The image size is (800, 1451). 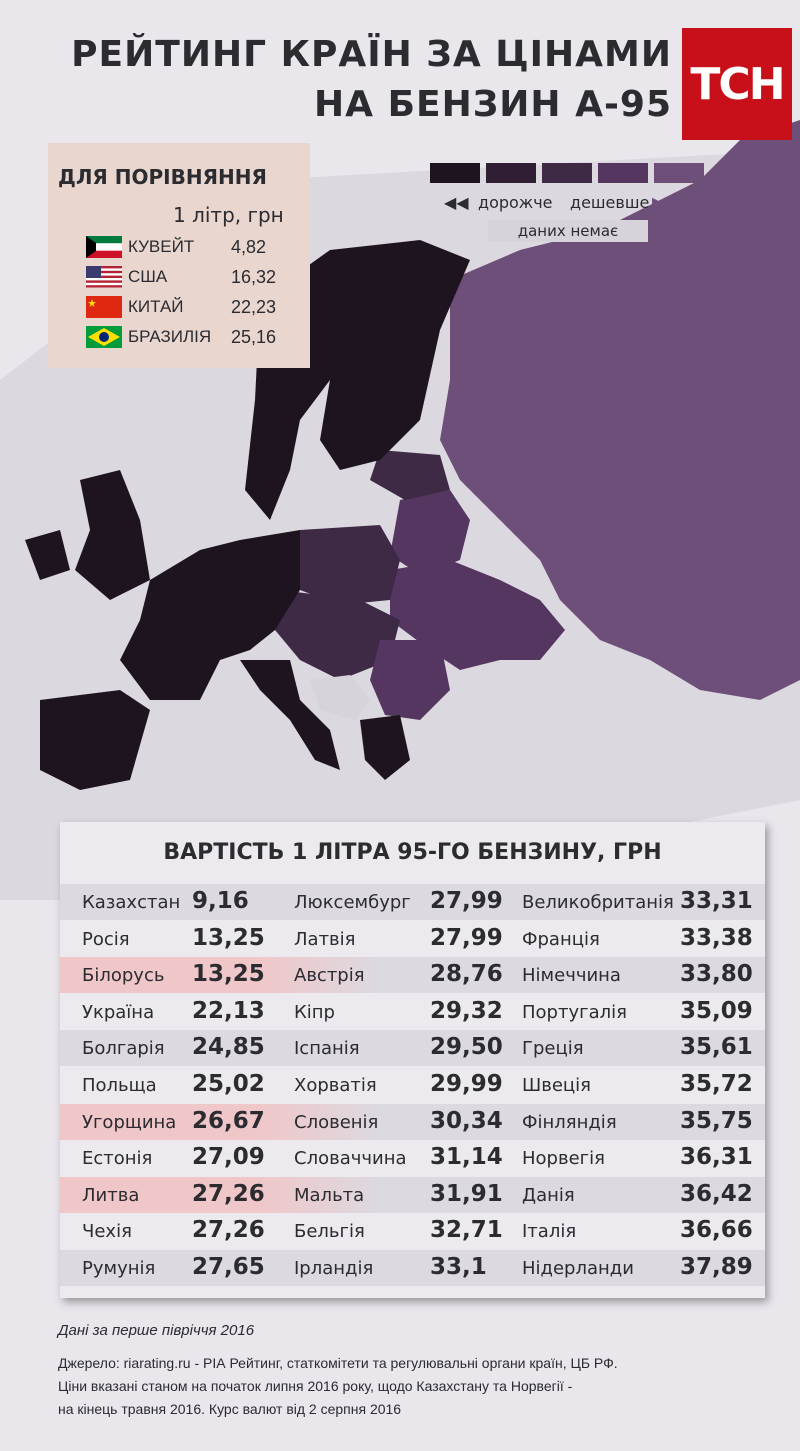 What do you see at coordinates (549, 1232) in the screenshot?
I see `country-name: Італія` at bounding box center [549, 1232].